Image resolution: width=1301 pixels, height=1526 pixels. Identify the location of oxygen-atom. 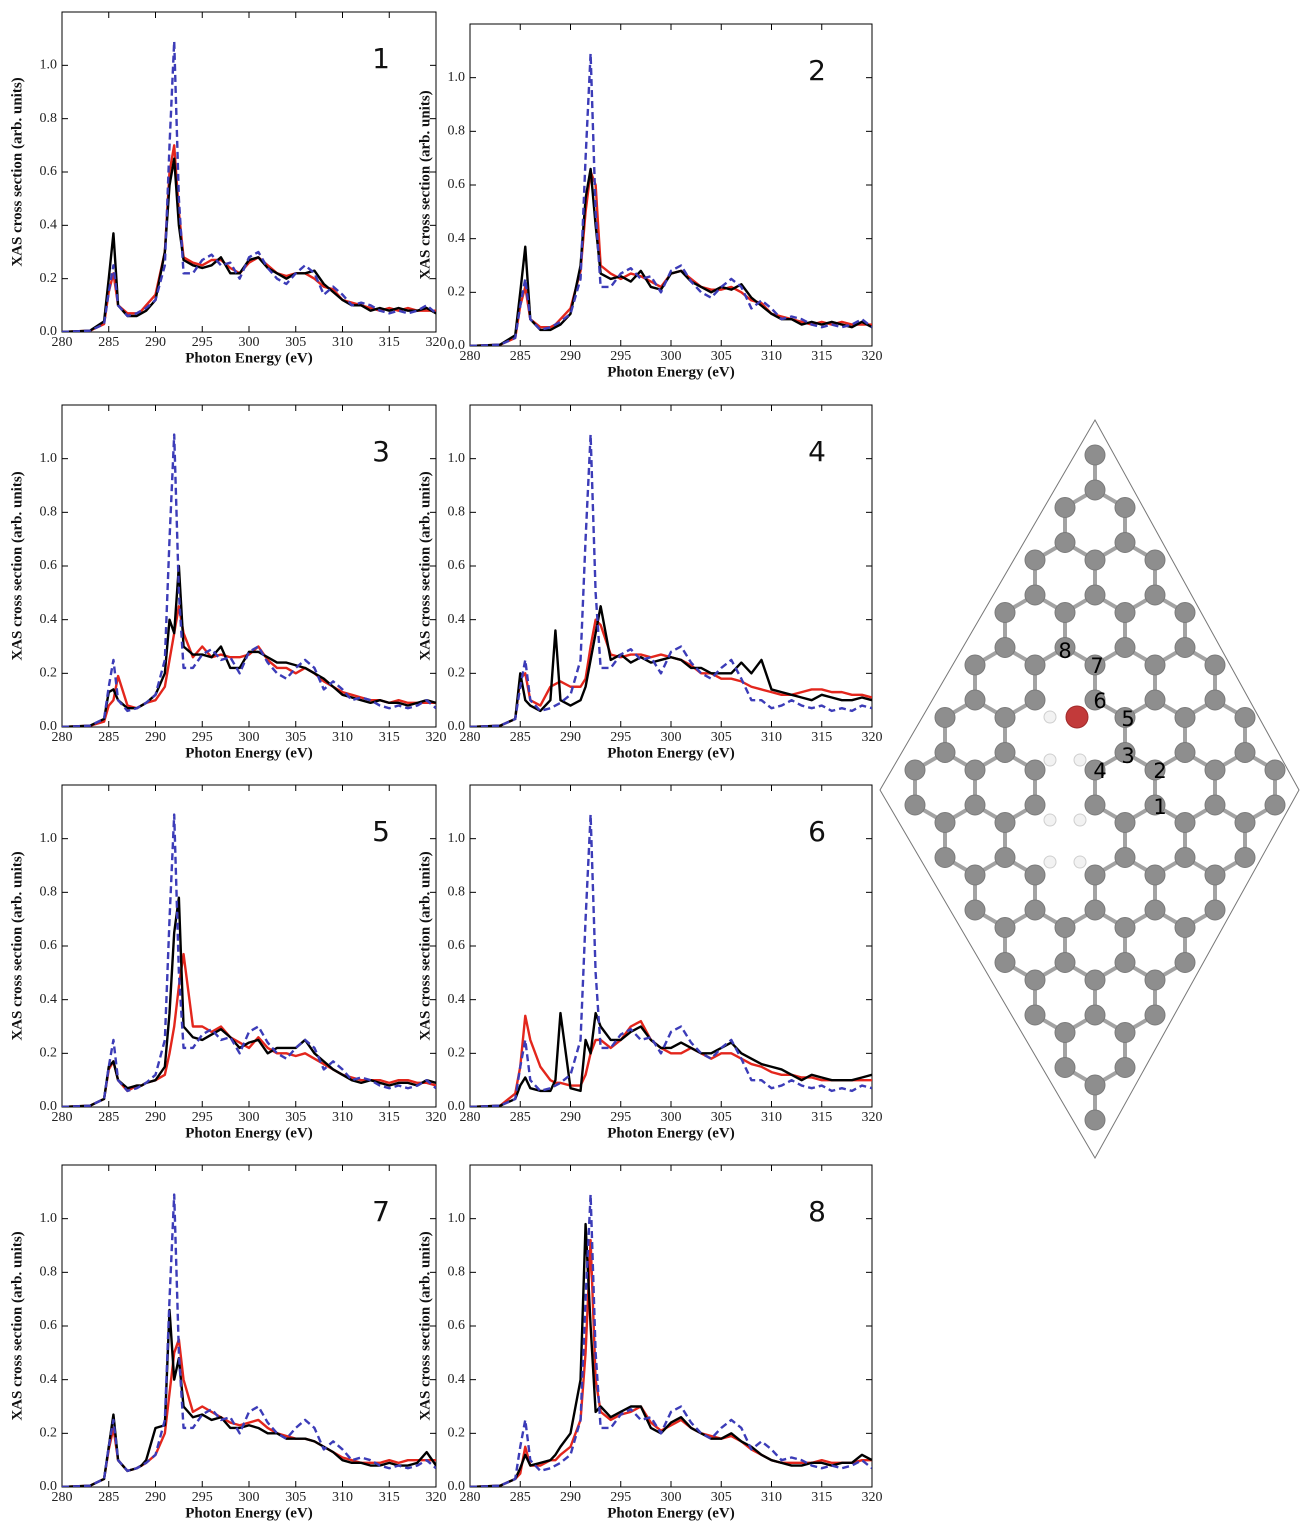
(1077, 717).